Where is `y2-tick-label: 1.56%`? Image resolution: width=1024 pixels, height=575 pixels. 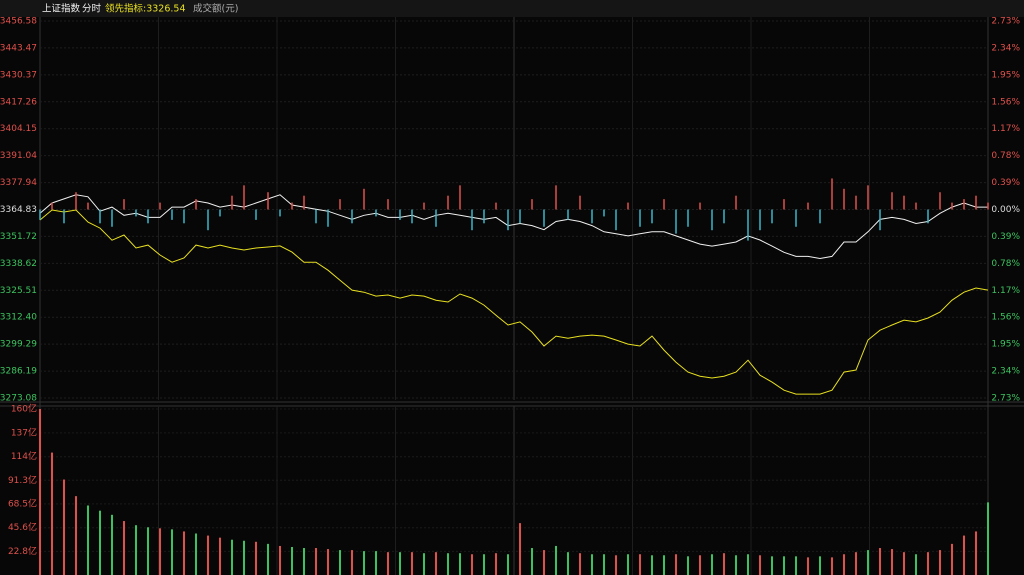 y2-tick-label: 1.56% is located at coordinates (1005, 318).